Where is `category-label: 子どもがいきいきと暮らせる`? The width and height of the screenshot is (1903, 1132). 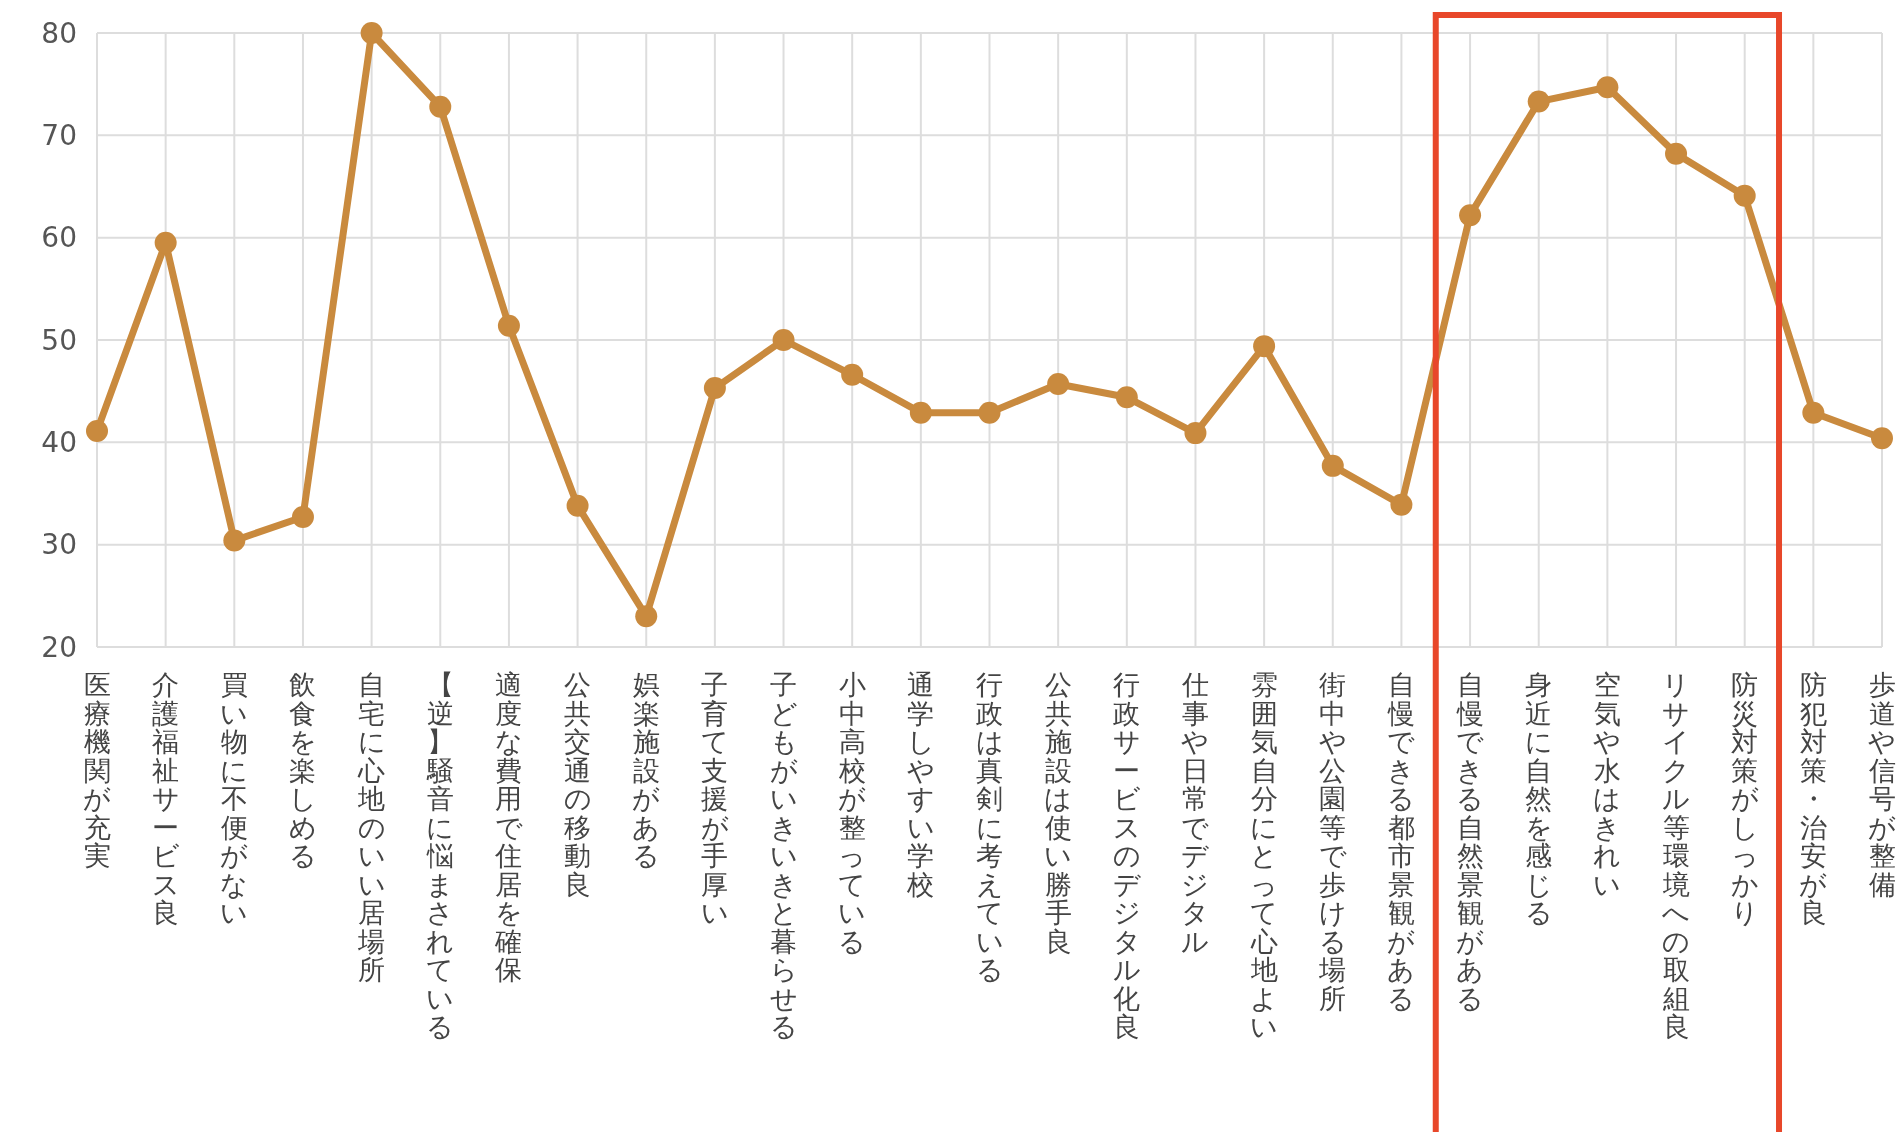 category-label: 子どもがいきいきと暮らせる is located at coordinates (783, 855).